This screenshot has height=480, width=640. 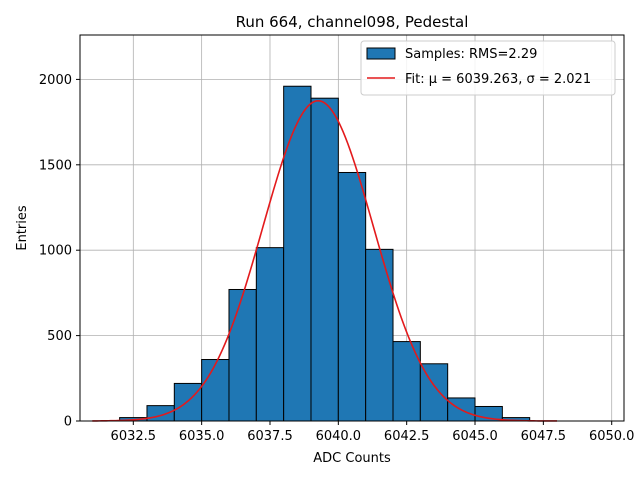 I want to click on y-tick-label-2: 1000, so click(x=55, y=251).